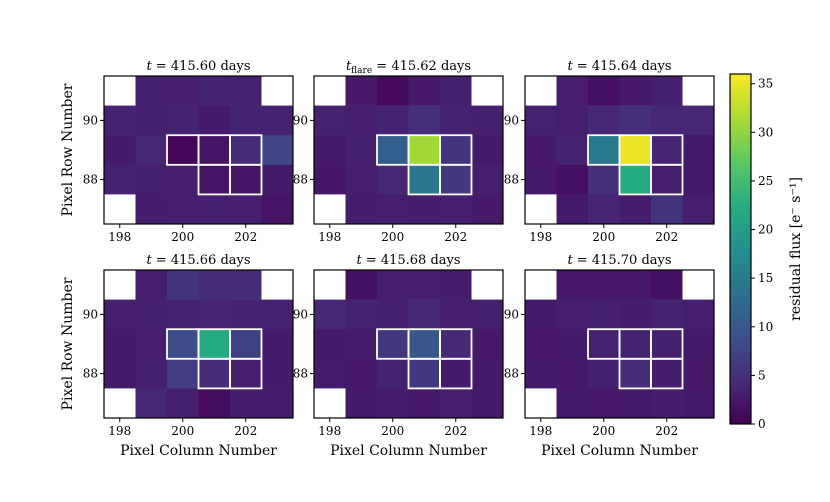 The height and width of the screenshot is (502, 830). I want to click on colorbar-tick-label: 35, so click(765, 84).